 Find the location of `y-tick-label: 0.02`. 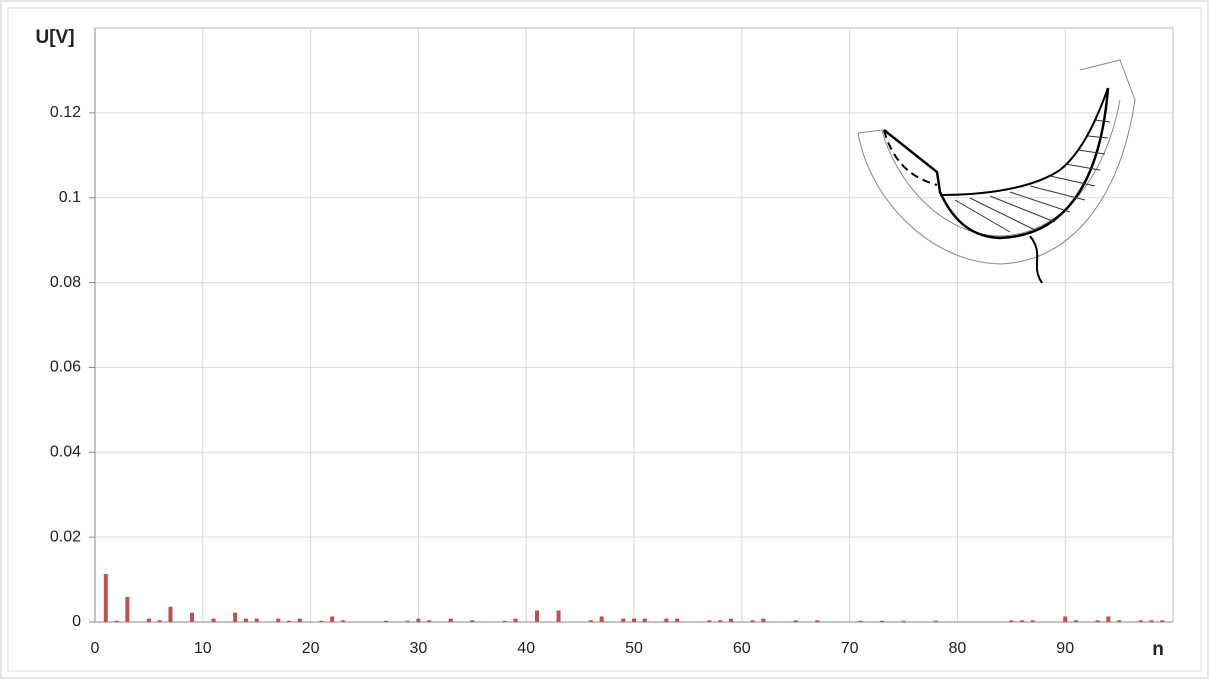

y-tick-label: 0.02 is located at coordinates (65, 536).